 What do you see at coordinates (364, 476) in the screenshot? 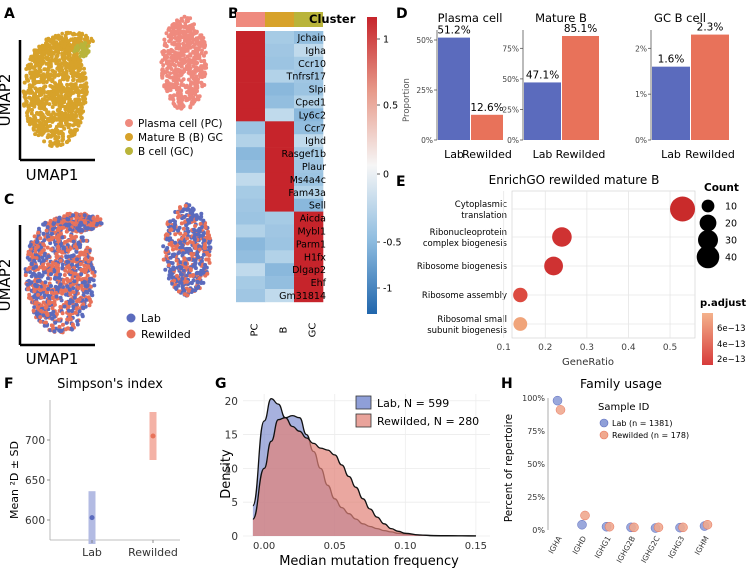
I see `density-rewilded-area` at bounding box center [364, 476].